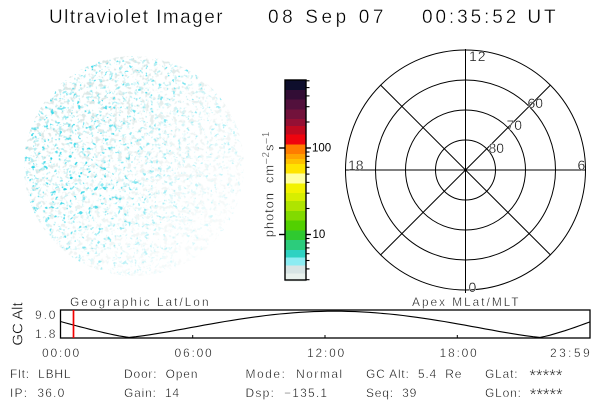  What do you see at coordinates (319, 235) in the screenshot?
I see `svg-text: 10` at bounding box center [319, 235].